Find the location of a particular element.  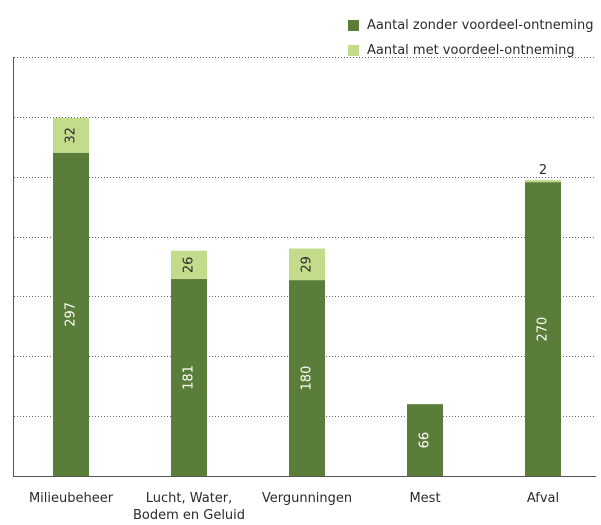

x-tick-label-line: Vergunningen is located at coordinates (307, 498).